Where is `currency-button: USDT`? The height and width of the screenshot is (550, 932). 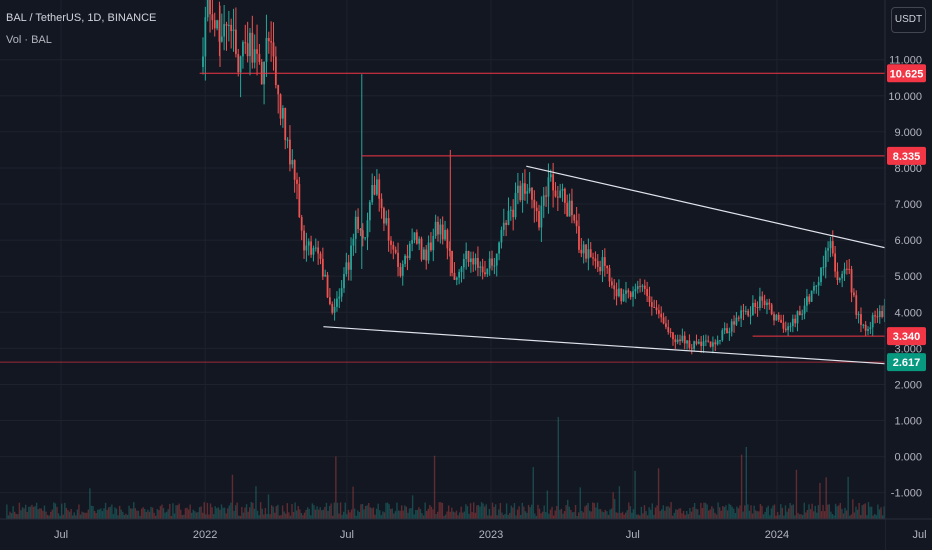 currency-button: USDT is located at coordinates (908, 20).